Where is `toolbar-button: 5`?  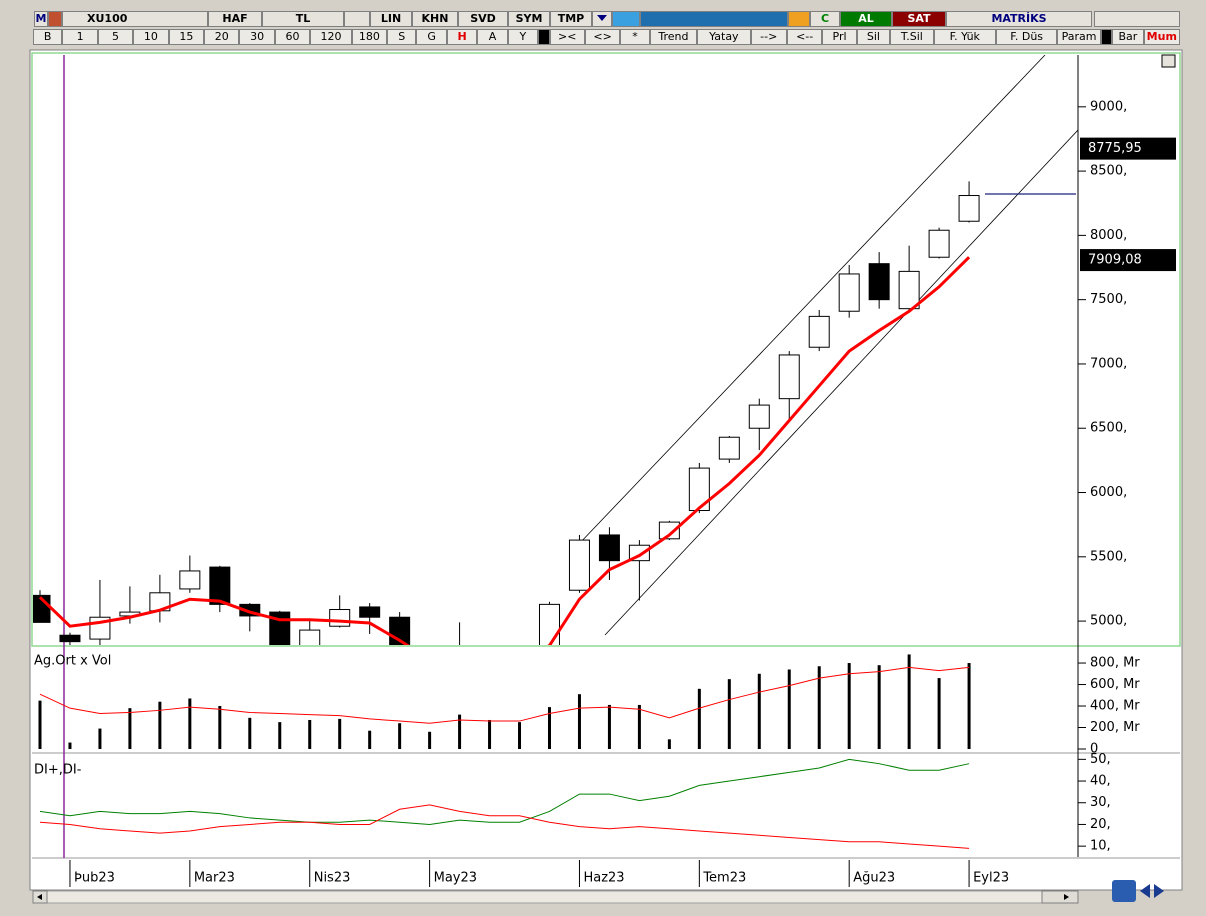
toolbar-button: 5 is located at coordinates (115, 37).